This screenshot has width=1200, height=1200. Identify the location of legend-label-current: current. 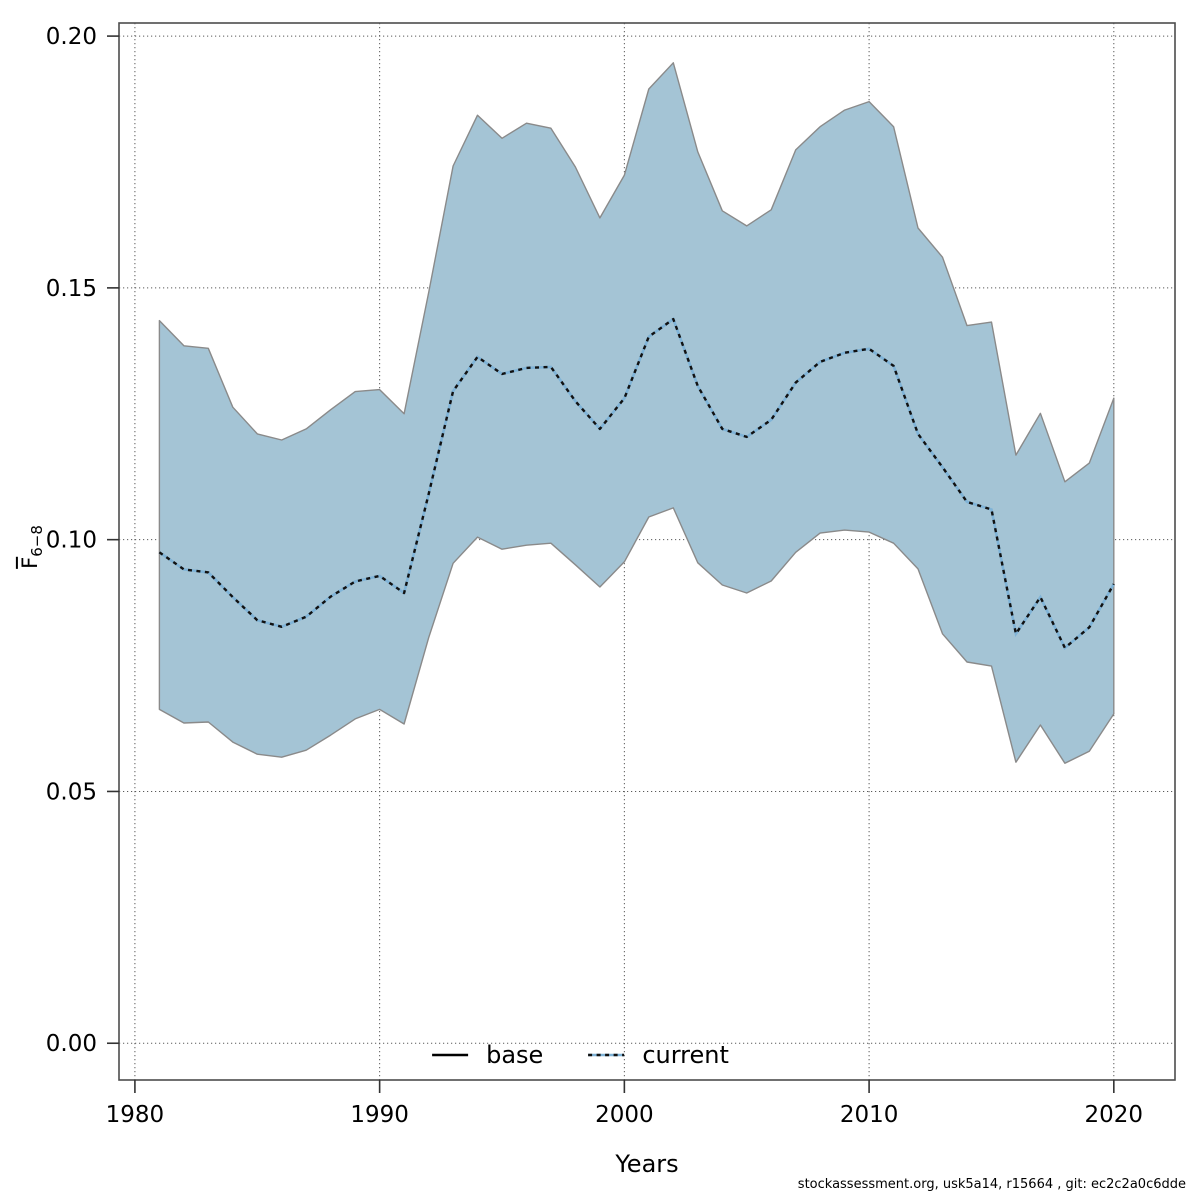
(685, 1055).